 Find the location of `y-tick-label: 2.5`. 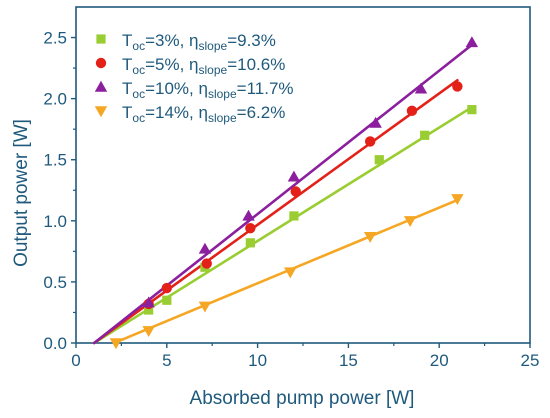

y-tick-label: 2.5 is located at coordinates (55, 38).